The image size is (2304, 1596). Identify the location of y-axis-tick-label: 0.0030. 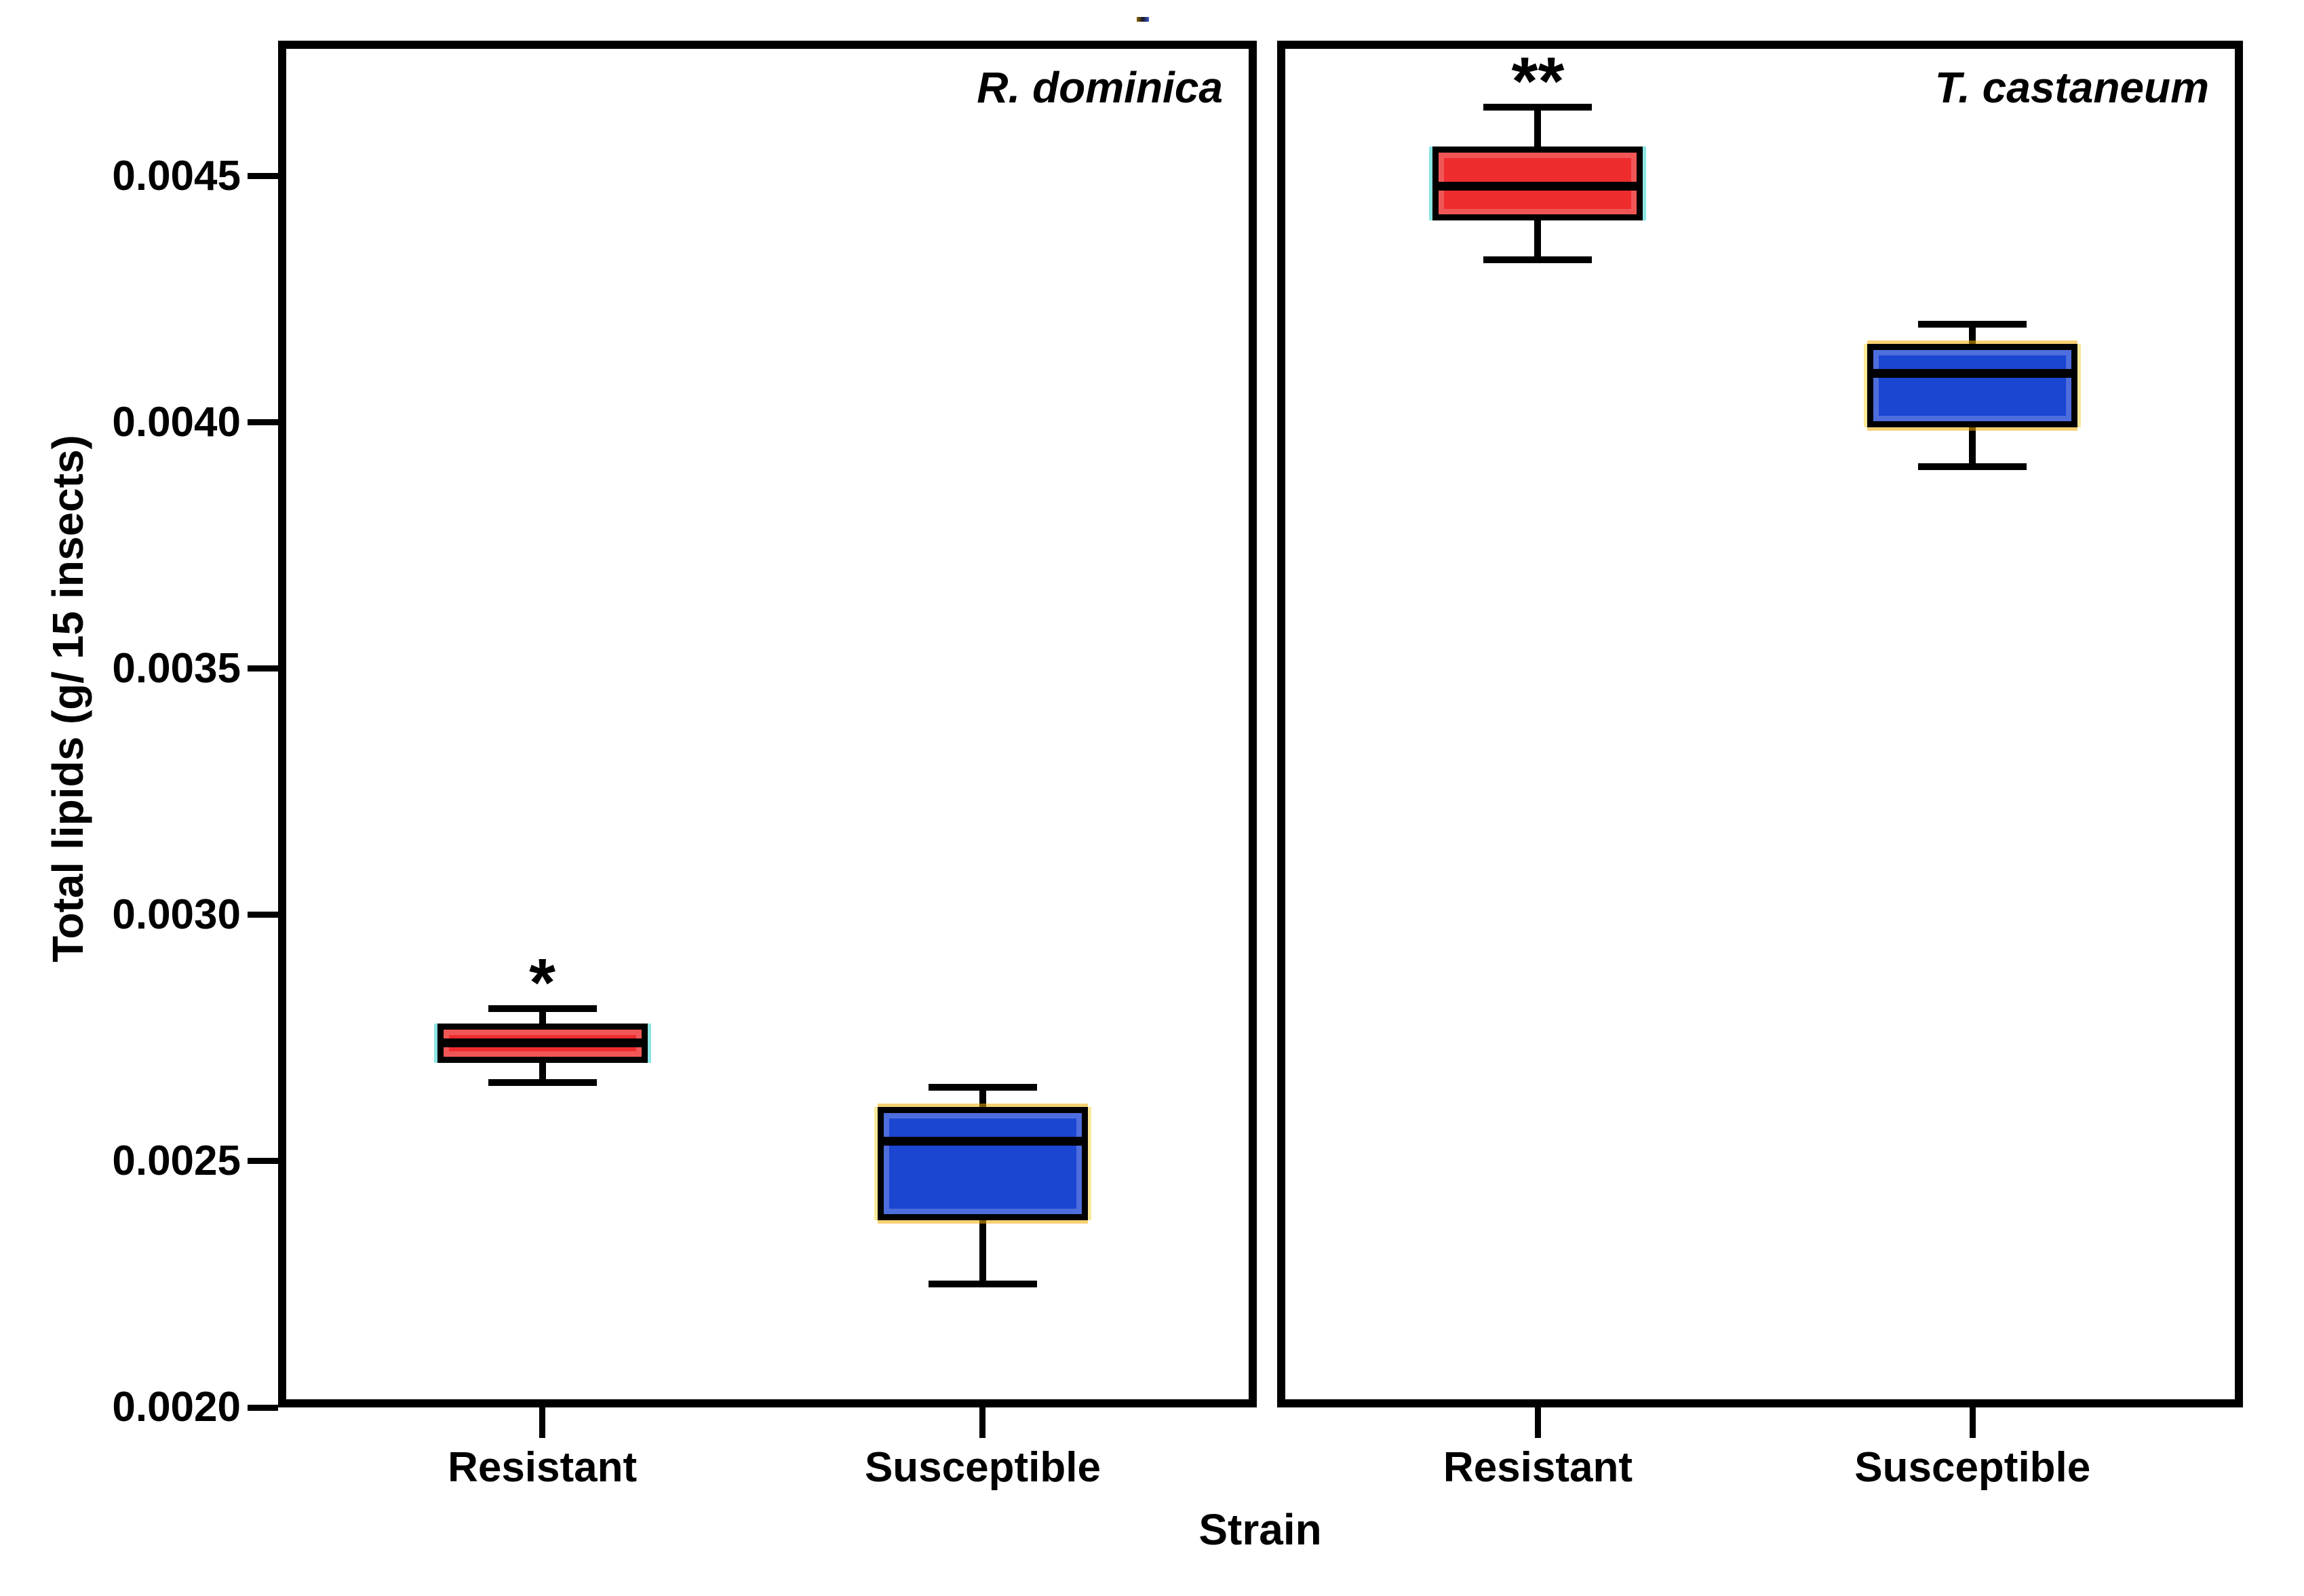
(177, 914).